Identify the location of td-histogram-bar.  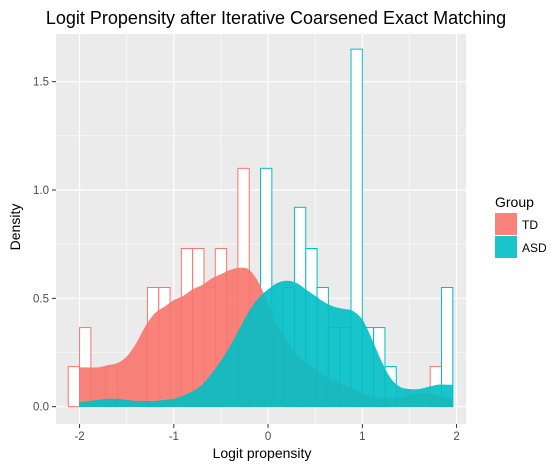
(74, 387).